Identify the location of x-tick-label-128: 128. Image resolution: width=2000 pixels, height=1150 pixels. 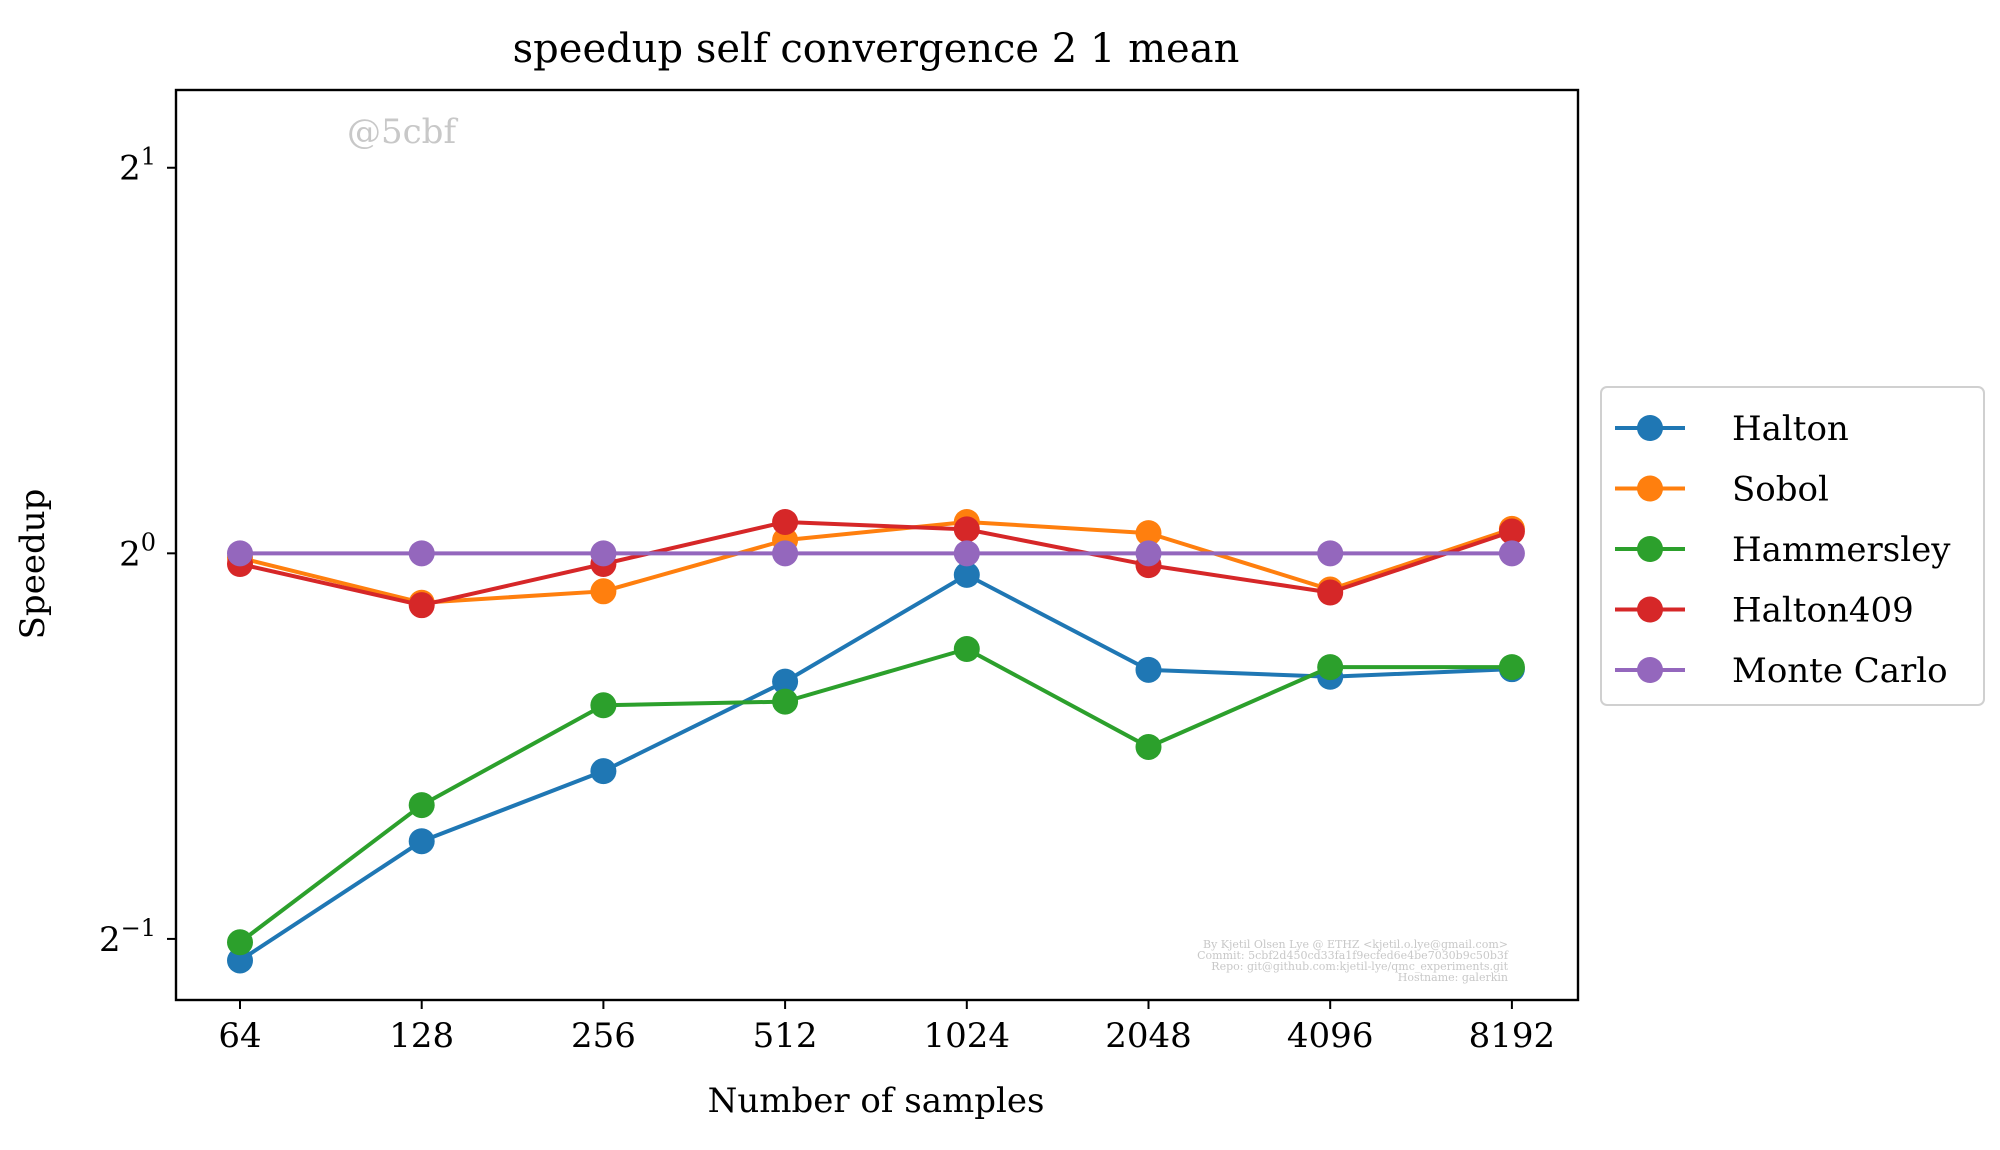
(421, 1036).